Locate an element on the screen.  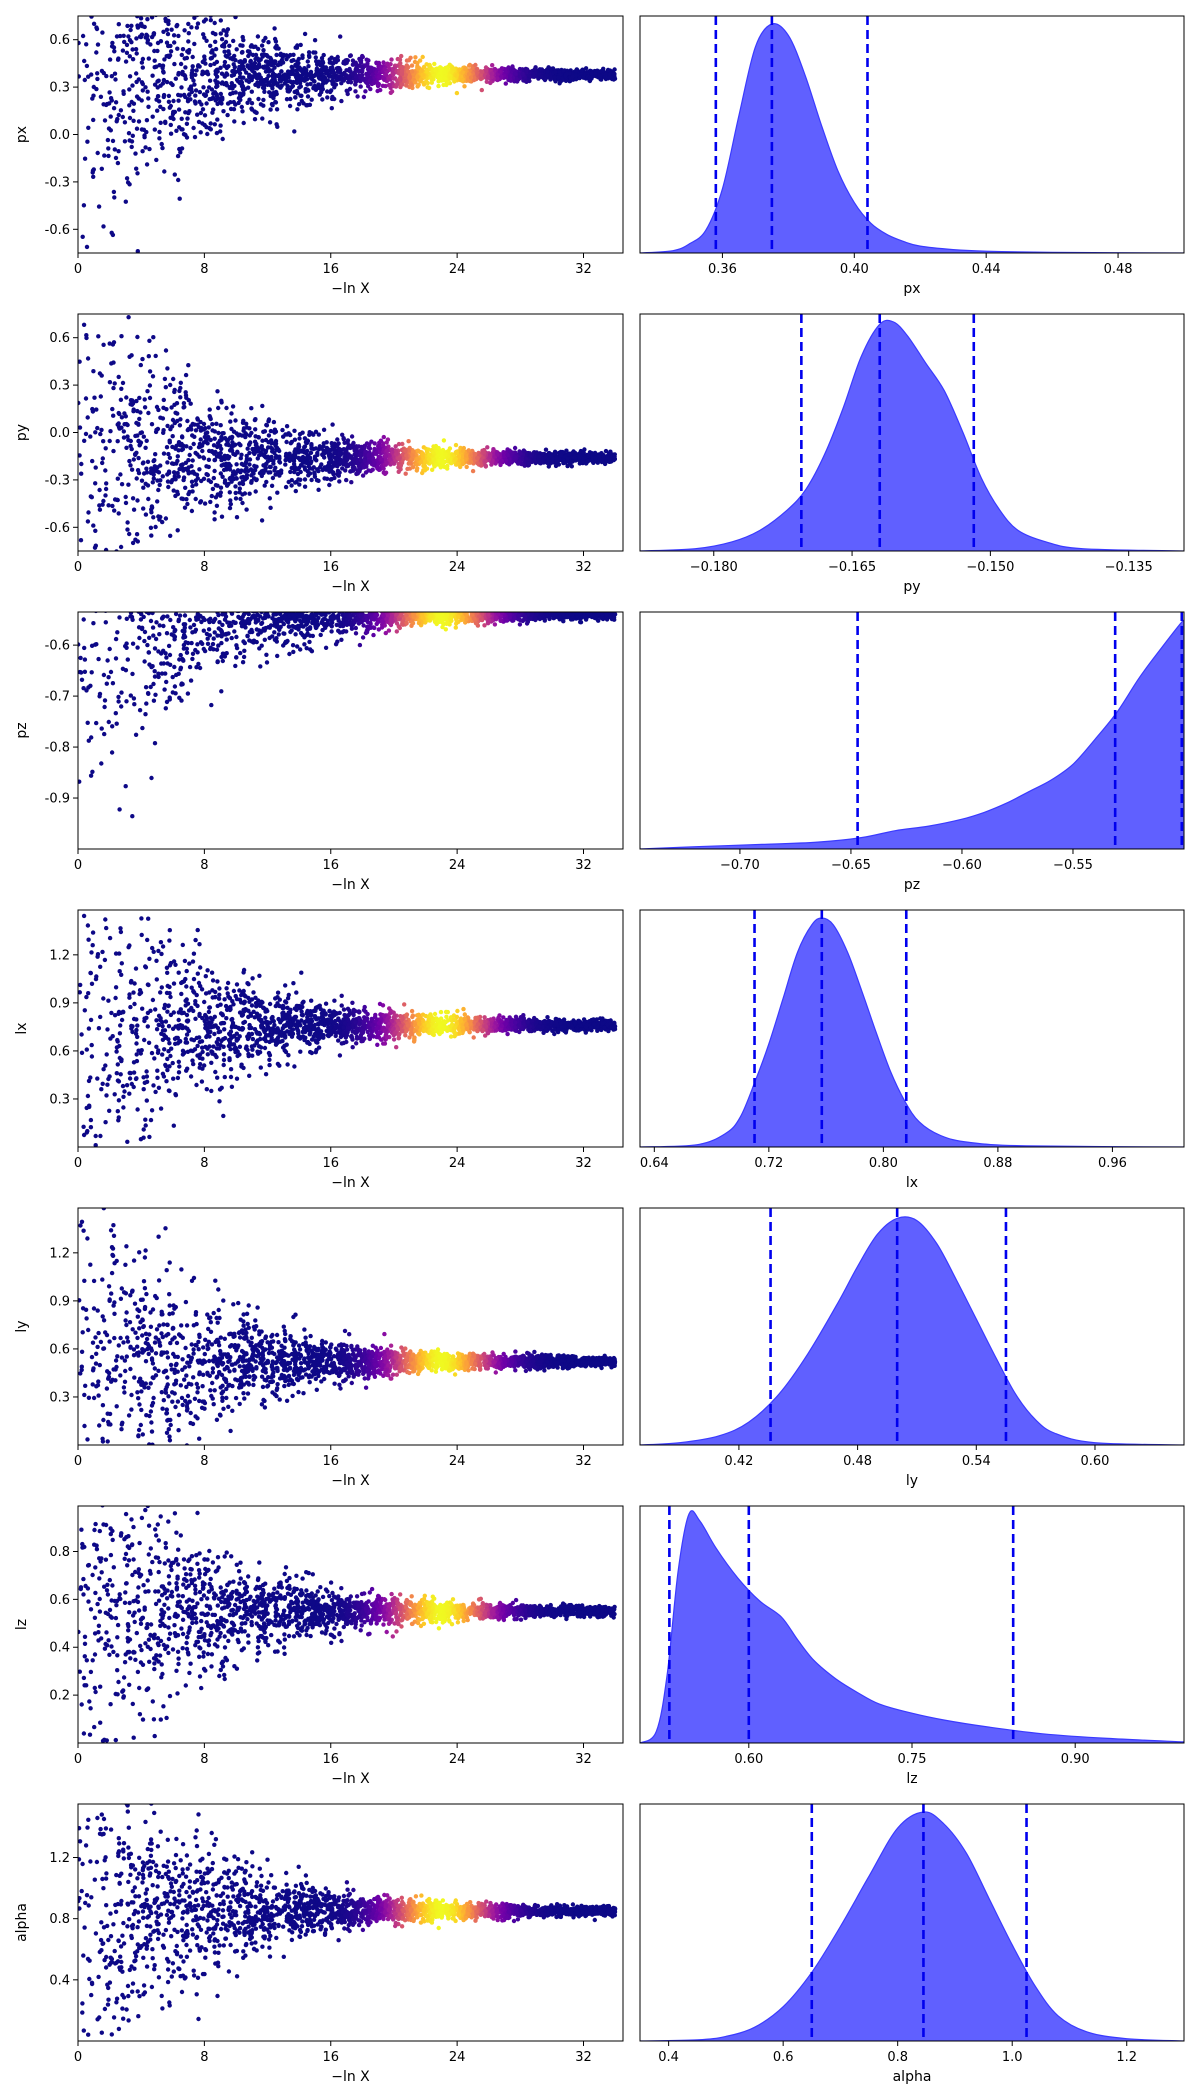
posterior-density-area is located at coordinates (912, 138).